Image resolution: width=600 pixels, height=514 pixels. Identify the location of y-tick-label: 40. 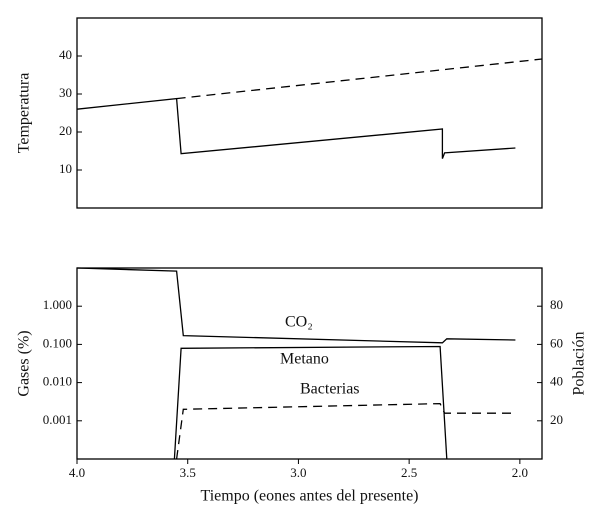
(65, 54).